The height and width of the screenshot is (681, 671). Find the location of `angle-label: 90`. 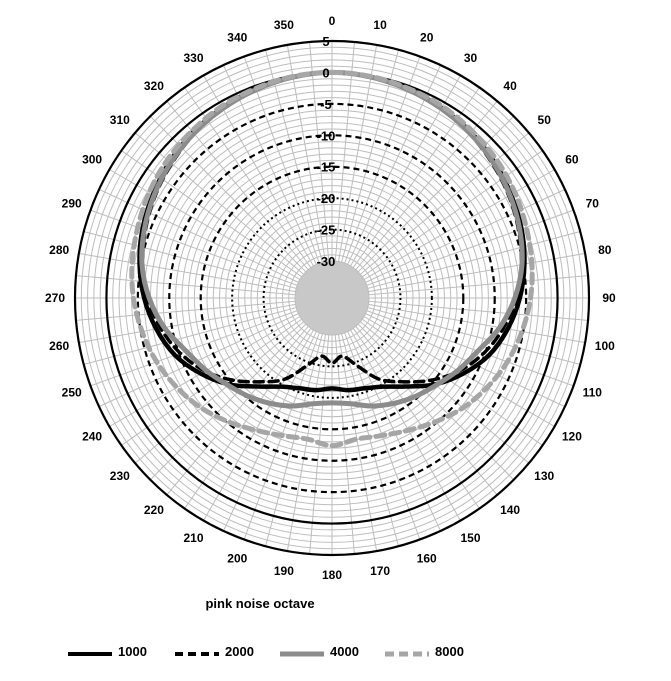

angle-label: 90 is located at coordinates (609, 298).